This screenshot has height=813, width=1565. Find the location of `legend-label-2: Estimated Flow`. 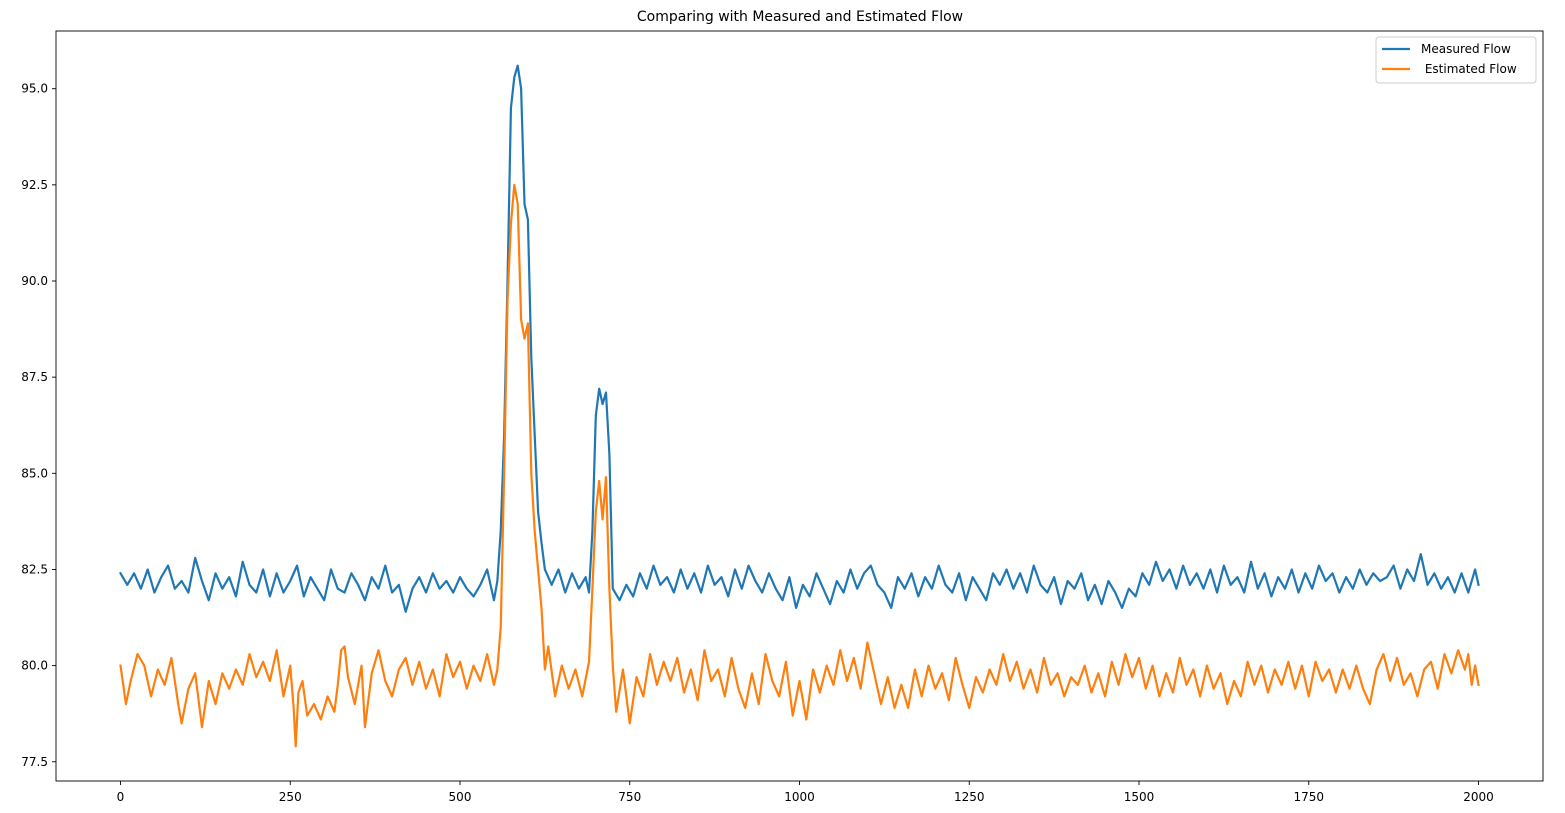

legend-label-2: Estimated Flow is located at coordinates (1469, 69).